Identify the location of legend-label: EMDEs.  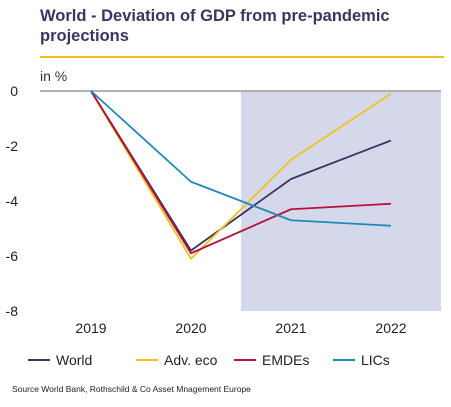
(286, 360).